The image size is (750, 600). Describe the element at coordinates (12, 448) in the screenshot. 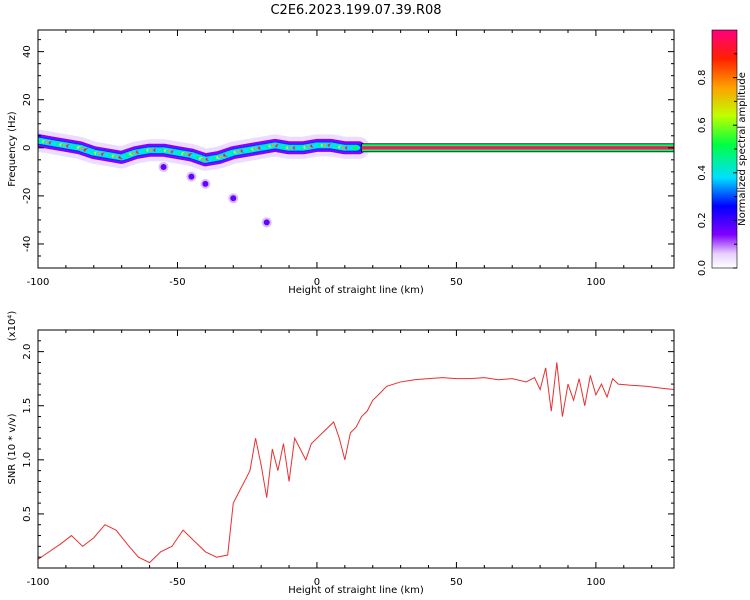

I see `snr-y-label: SNR (10 * v/v)` at that location.